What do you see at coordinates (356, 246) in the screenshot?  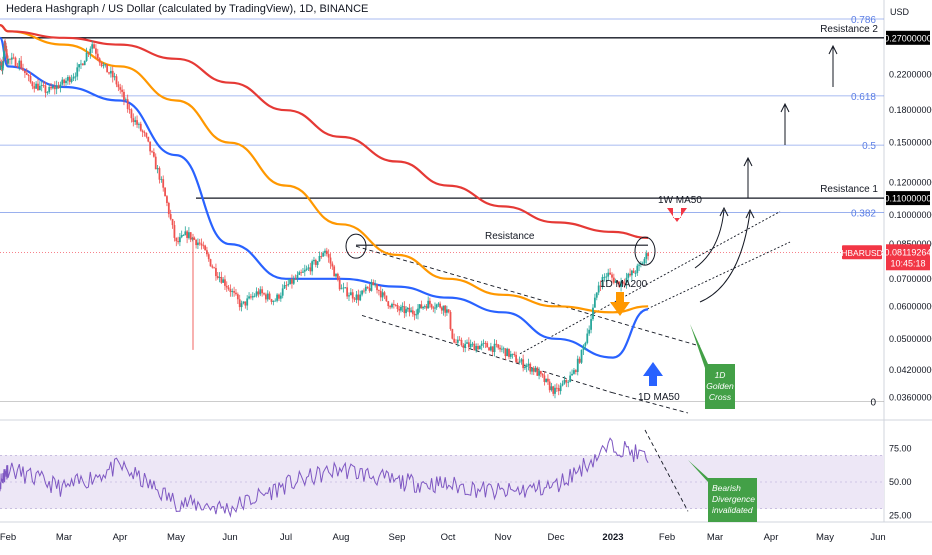 I see `resistance-circle-left` at bounding box center [356, 246].